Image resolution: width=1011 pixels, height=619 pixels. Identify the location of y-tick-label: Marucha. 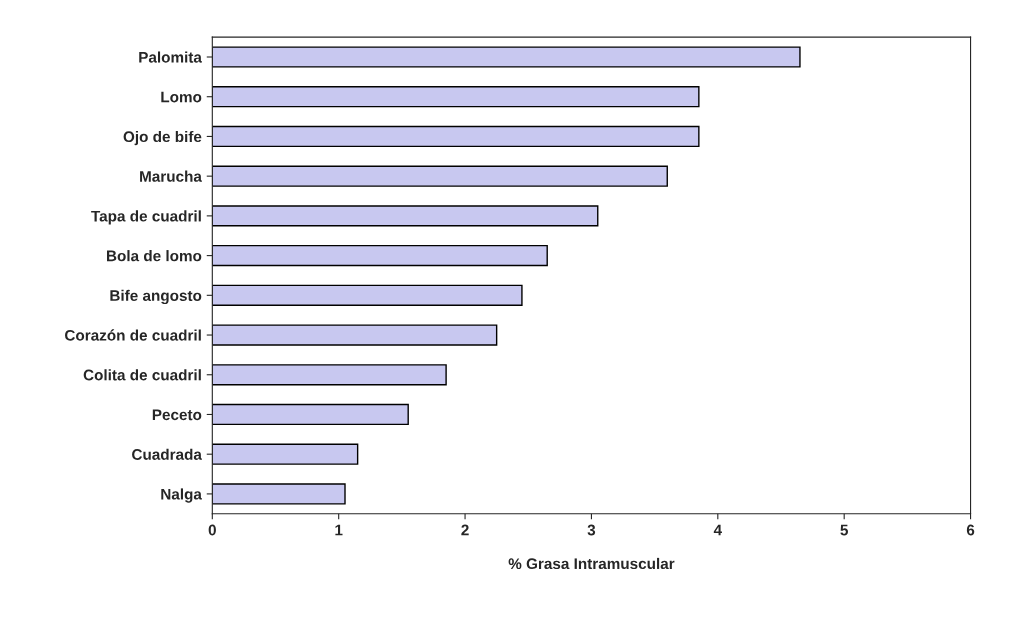
(171, 176).